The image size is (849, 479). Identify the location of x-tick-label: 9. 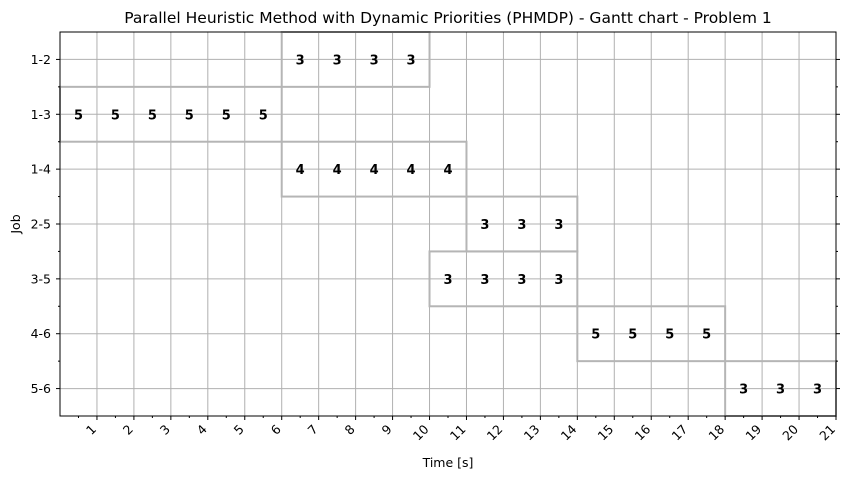
(386, 429).